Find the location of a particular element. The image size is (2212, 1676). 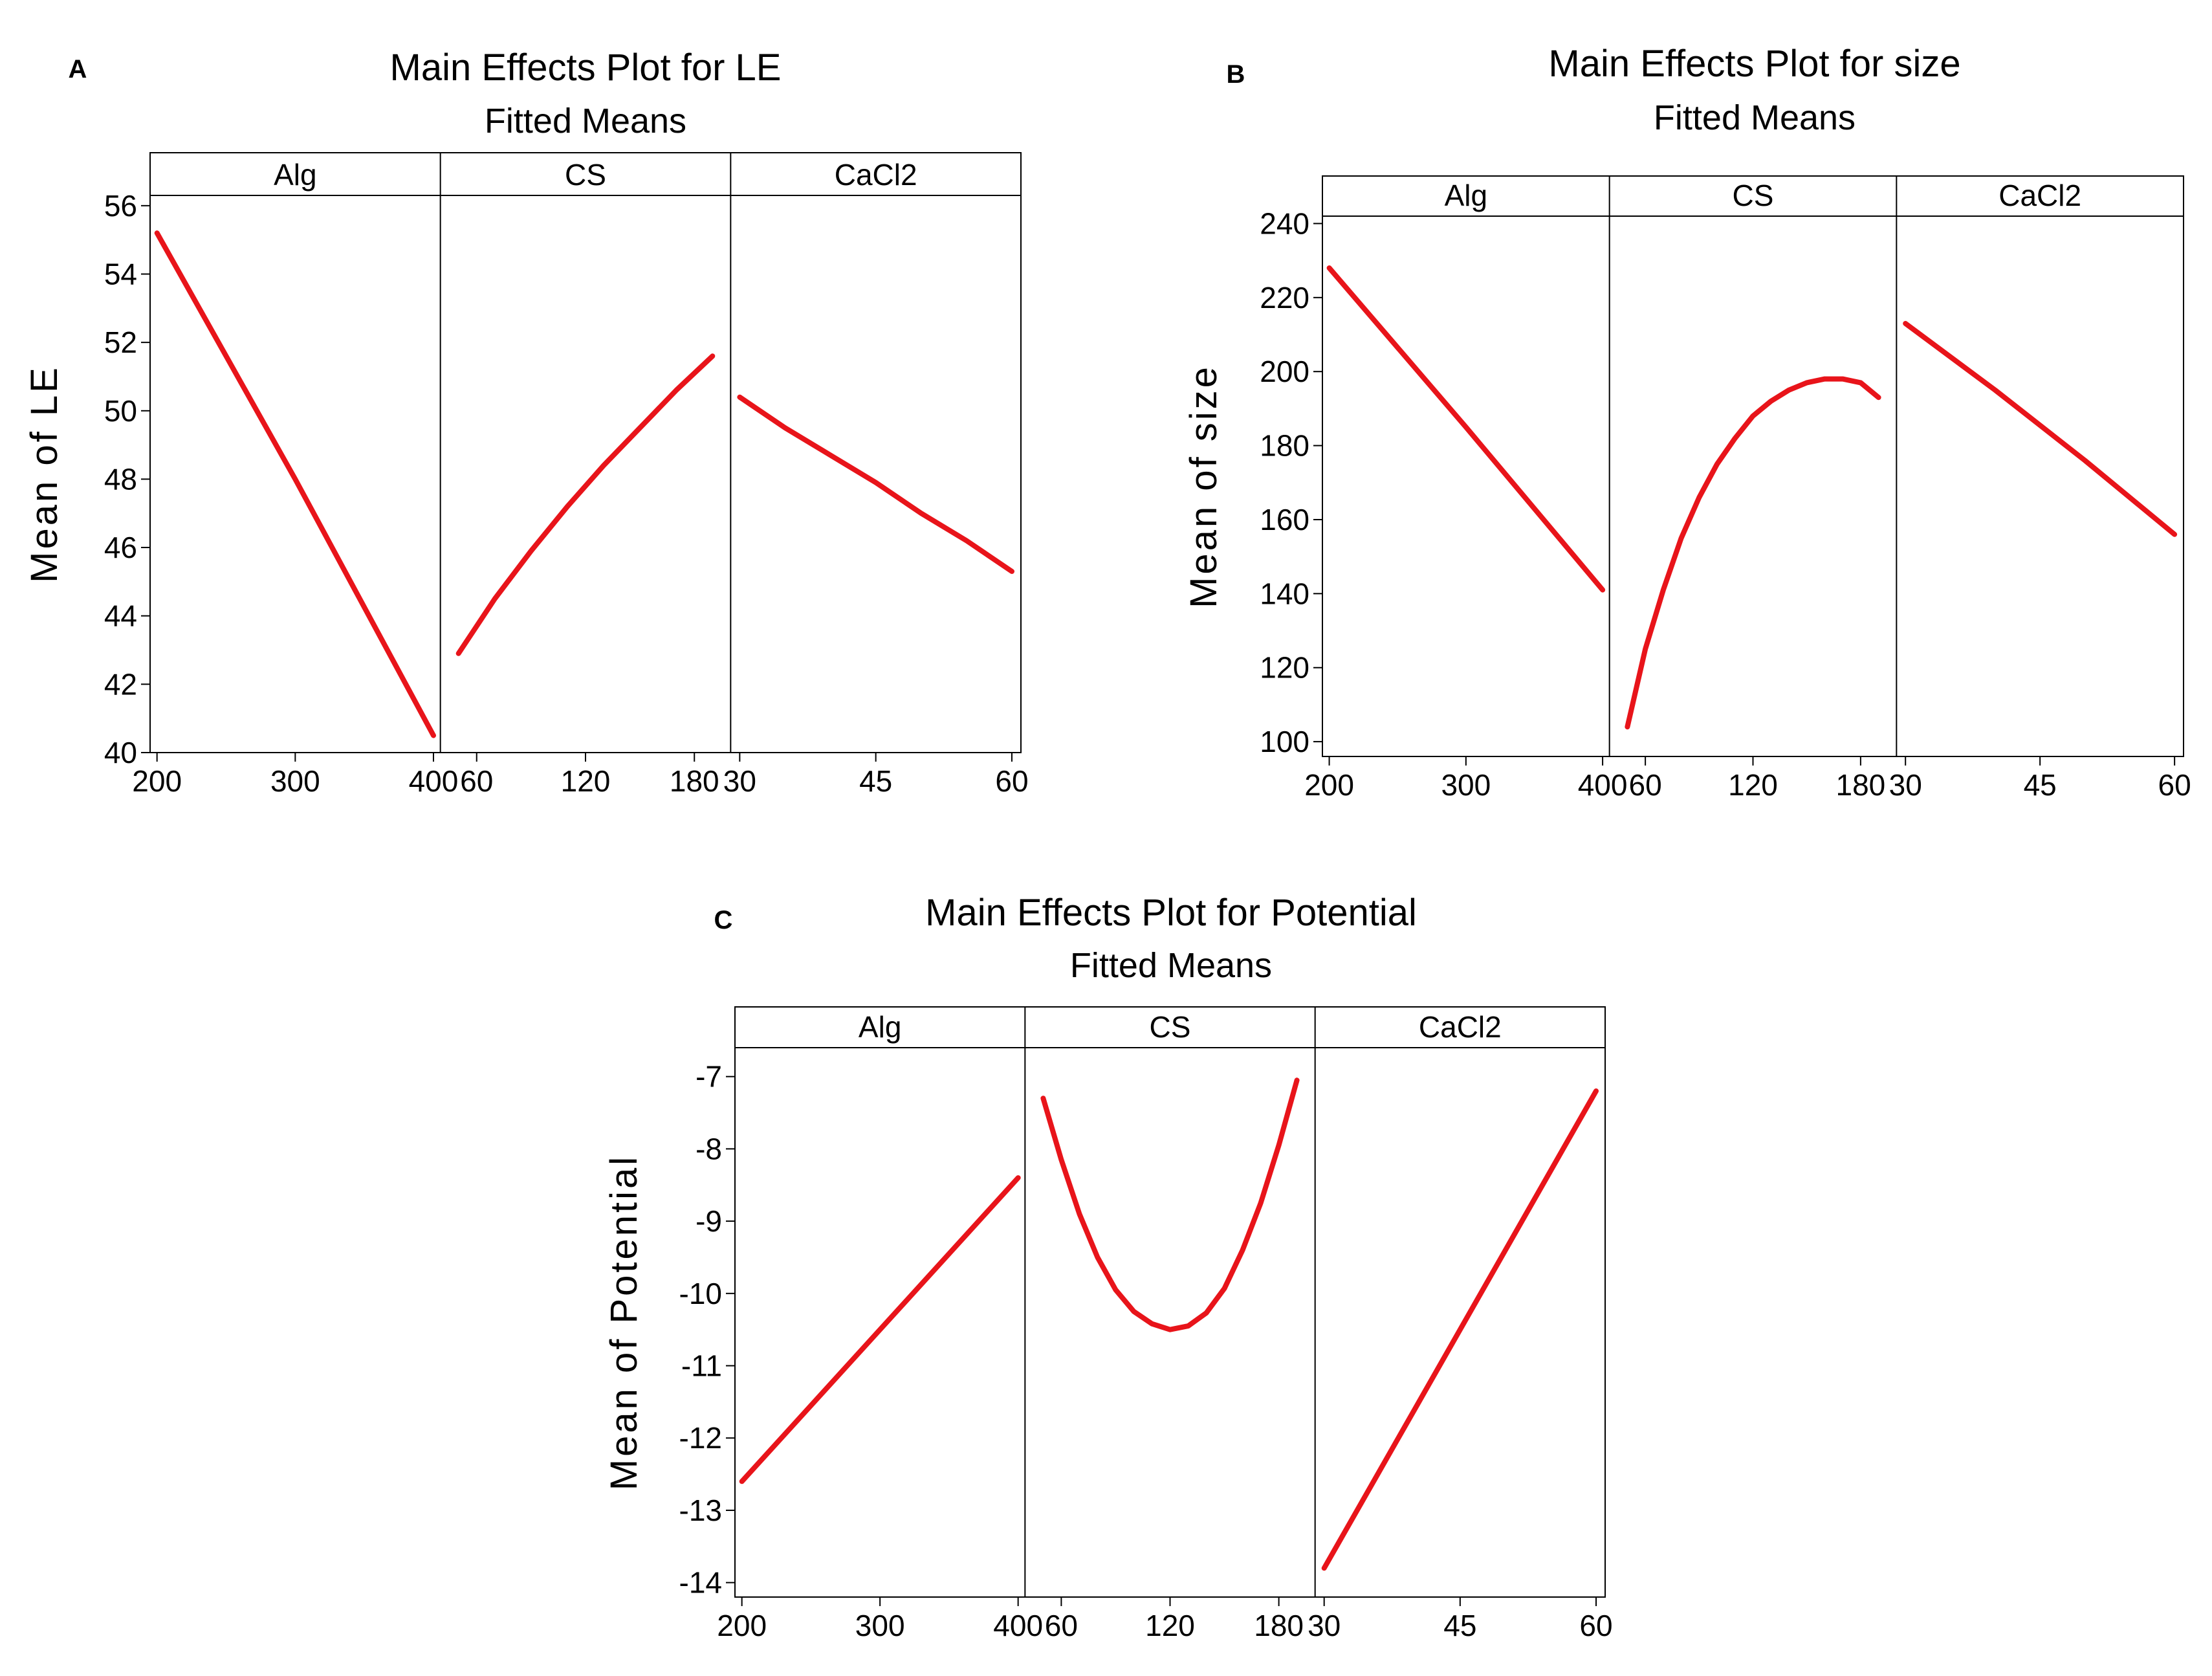

chart-title: Main Effects Plot for Potential is located at coordinates (1171, 913).